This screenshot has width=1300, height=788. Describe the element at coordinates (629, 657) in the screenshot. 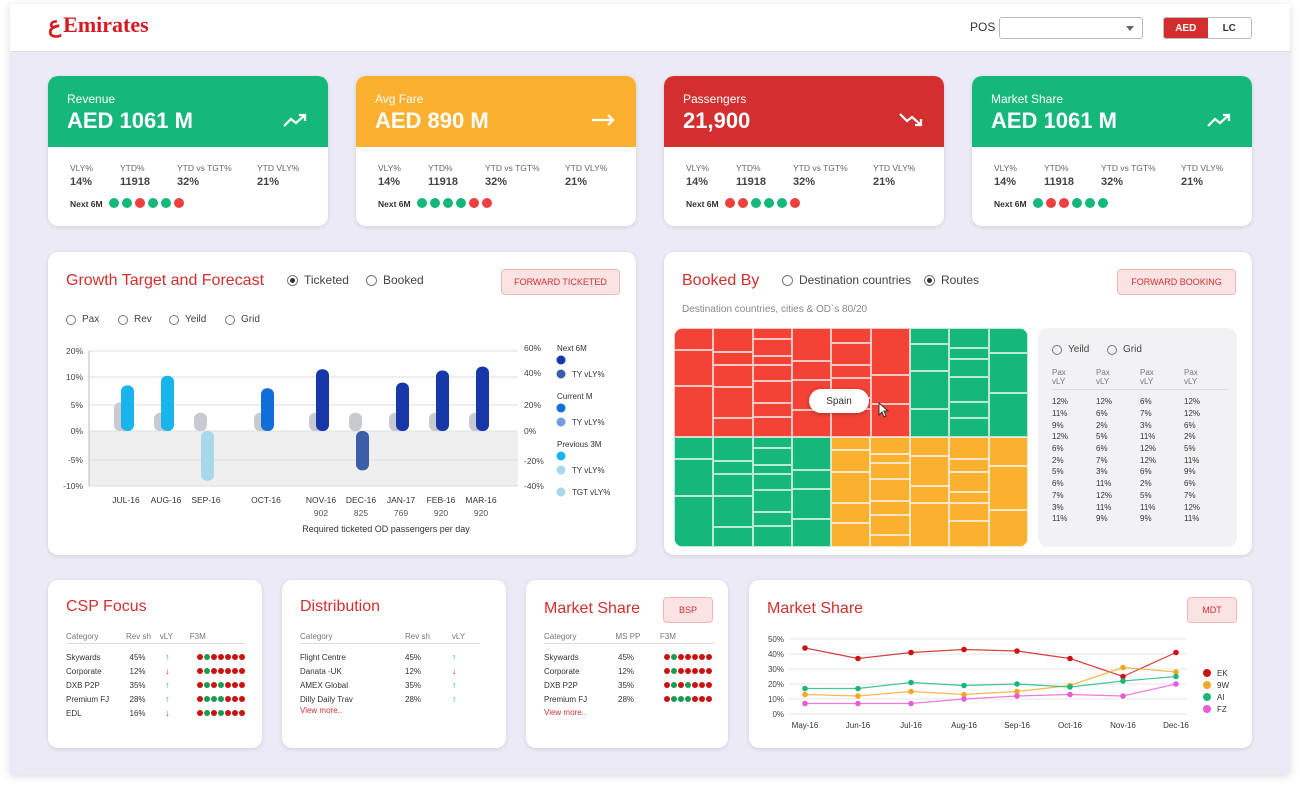

I see `table-row: Skywards 45%` at that location.